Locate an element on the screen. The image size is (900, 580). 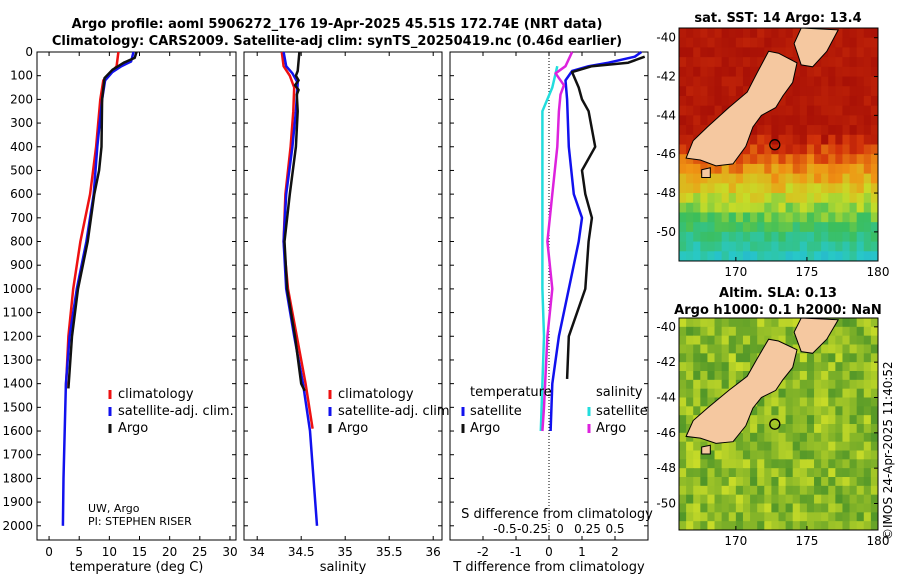
y-tick-label: 1600 is located at coordinates (17, 431).